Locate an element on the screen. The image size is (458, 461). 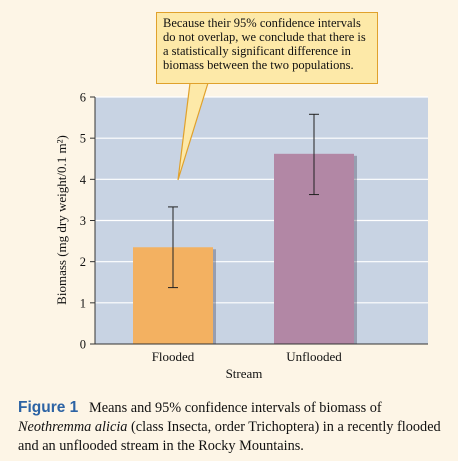
x-axis-title: Stream is located at coordinates (244, 373).